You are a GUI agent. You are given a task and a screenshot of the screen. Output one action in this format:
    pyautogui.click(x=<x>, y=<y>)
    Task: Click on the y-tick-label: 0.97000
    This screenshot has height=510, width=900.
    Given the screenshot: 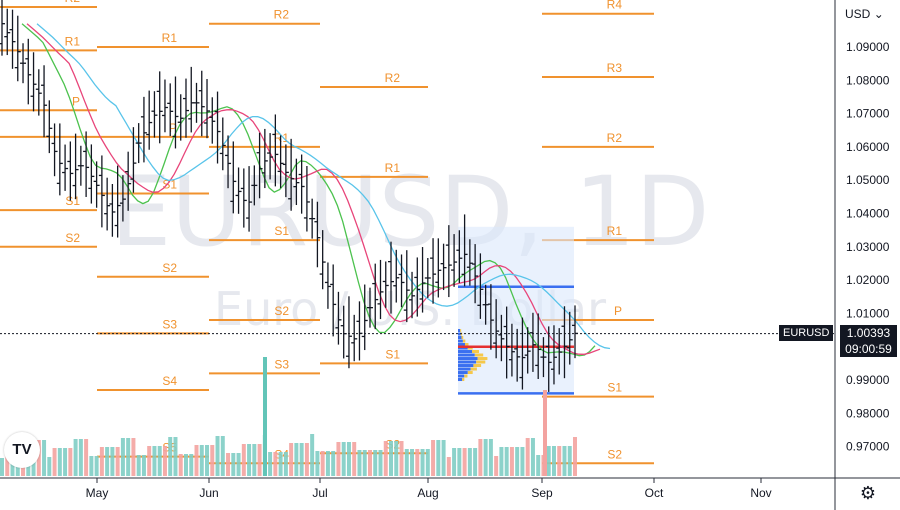 What is the action you would take?
    pyautogui.click(x=868, y=447)
    